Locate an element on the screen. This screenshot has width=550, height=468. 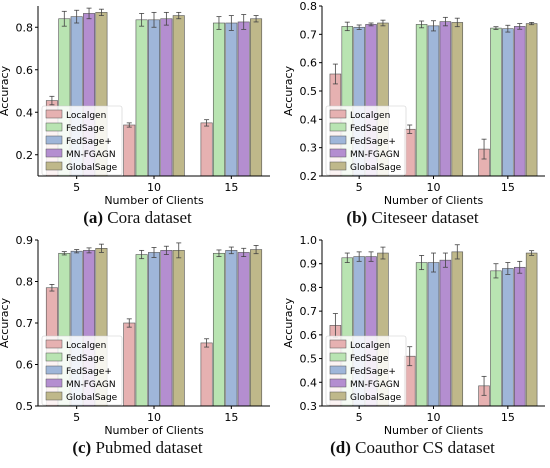
caption-d: (d) Coauthor CS dataset is located at coordinates (412, 448).